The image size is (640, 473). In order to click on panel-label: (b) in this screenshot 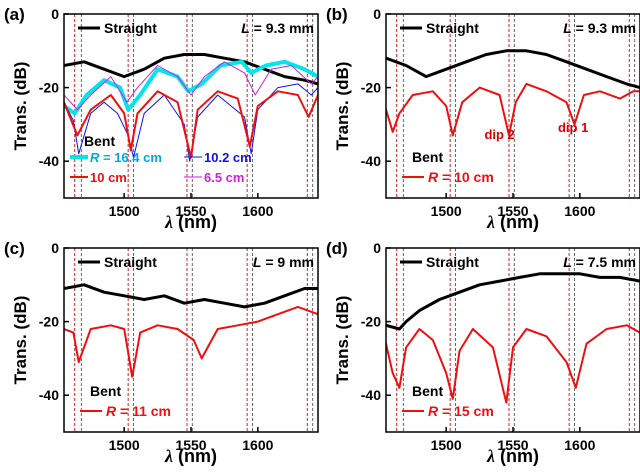, I will do `click(337, 14)`.